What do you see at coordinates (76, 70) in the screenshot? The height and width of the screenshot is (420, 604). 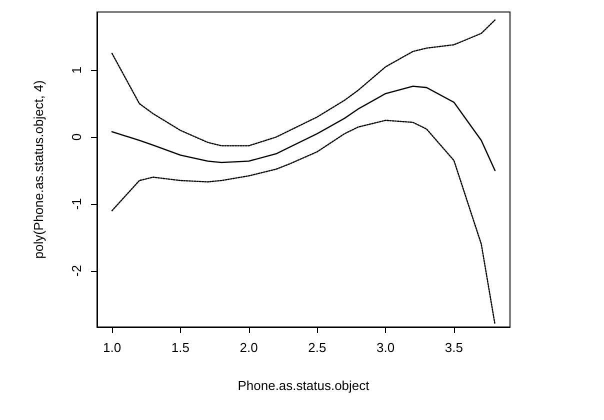 I see `y-tick-label: 1` at bounding box center [76, 70].